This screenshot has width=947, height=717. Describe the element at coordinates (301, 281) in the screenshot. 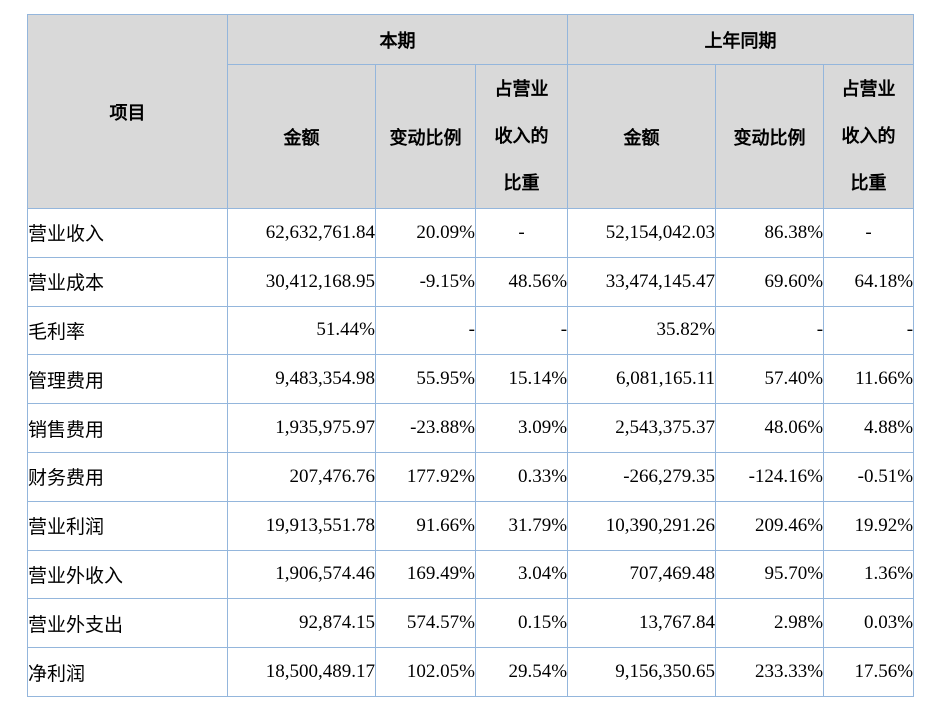

I see `cell-amount-current: 30,412,168.95` at that location.